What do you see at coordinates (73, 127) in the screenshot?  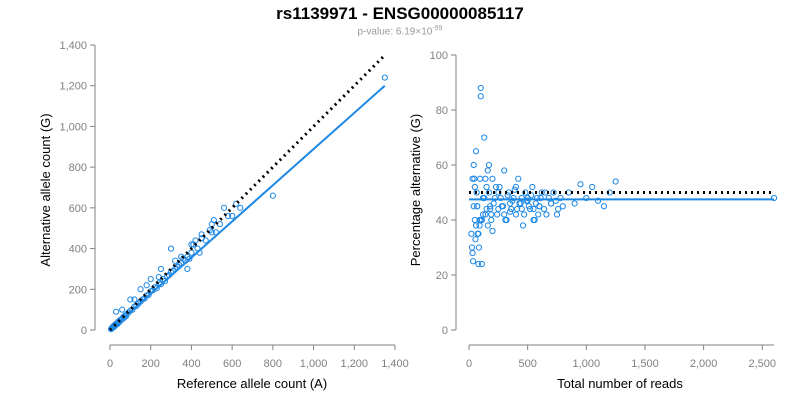 I see `y-tick-label: 1,000` at bounding box center [73, 127].